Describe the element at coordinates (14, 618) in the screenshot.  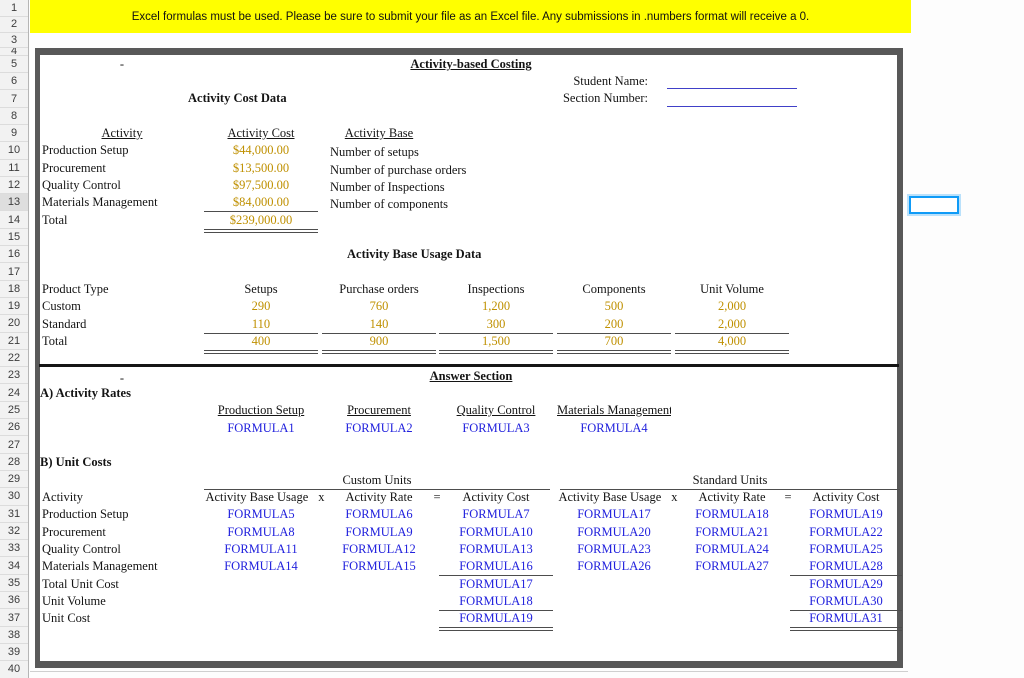
I see `row-header-37: 37` at that location.